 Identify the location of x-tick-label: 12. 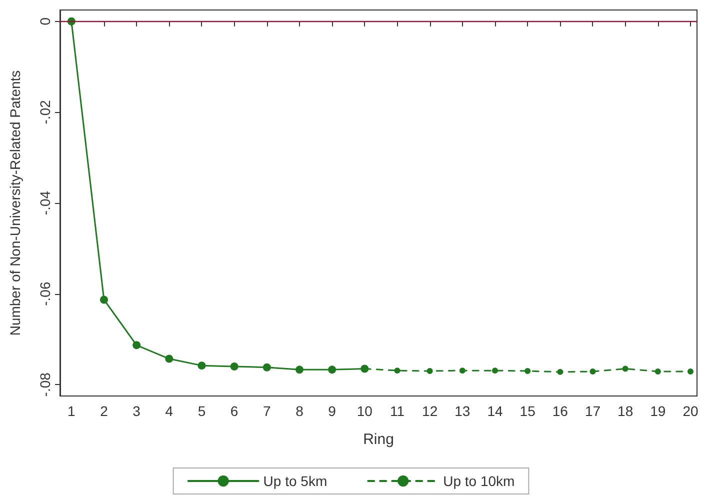
(430, 411).